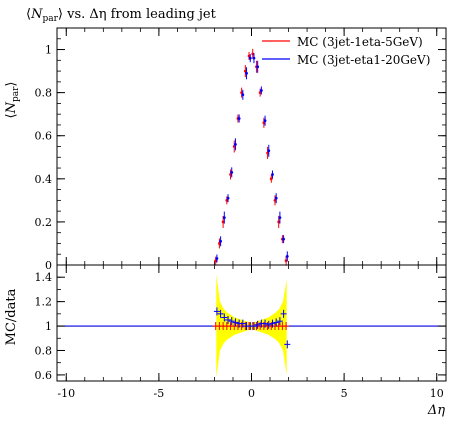  Describe the element at coordinates (48, 50) in the screenshot. I see `main-ytick-label: 1` at that location.